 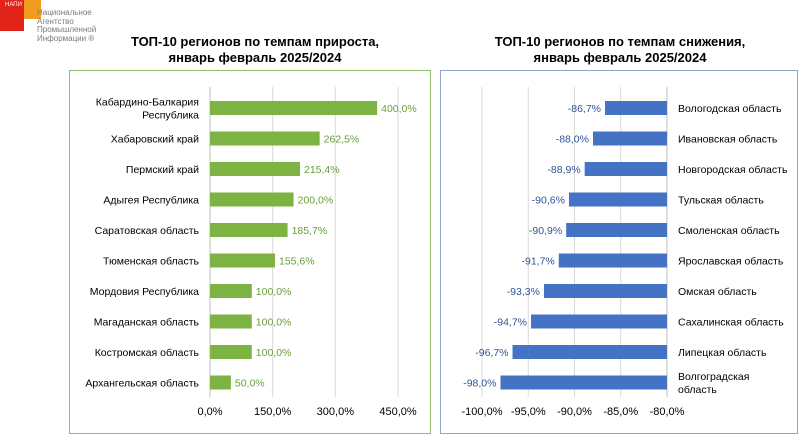 I want to click on logo-line-4: Информации ®, so click(x=66, y=38).